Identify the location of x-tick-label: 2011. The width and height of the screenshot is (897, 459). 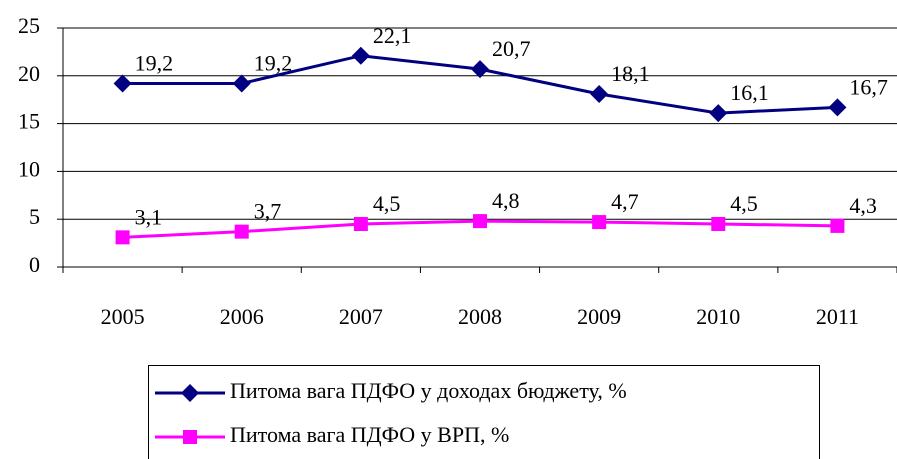
(837, 316).